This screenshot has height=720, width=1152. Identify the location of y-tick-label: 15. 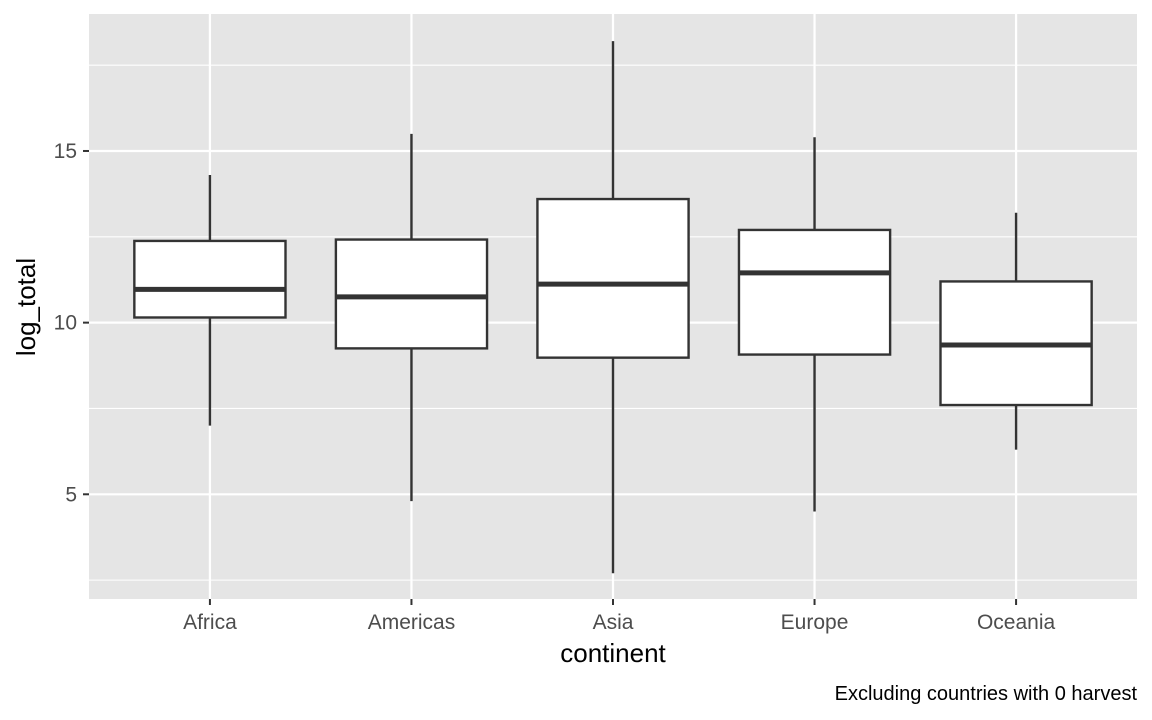
(65, 151).